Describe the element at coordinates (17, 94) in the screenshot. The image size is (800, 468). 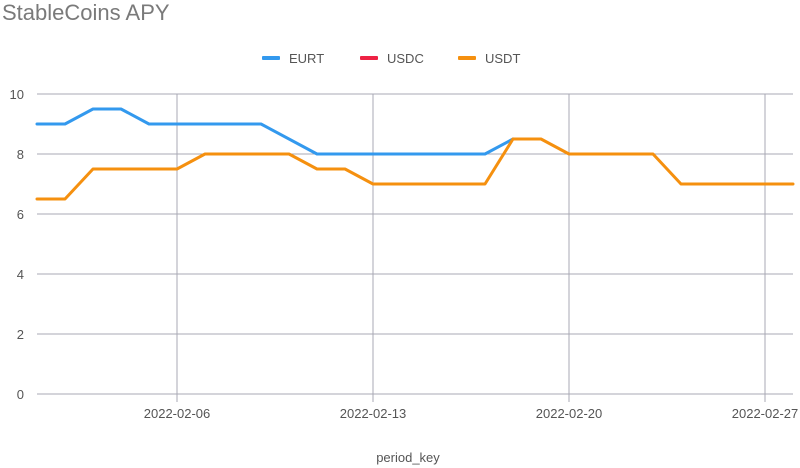
I see `y-tick-label: 10` at that location.